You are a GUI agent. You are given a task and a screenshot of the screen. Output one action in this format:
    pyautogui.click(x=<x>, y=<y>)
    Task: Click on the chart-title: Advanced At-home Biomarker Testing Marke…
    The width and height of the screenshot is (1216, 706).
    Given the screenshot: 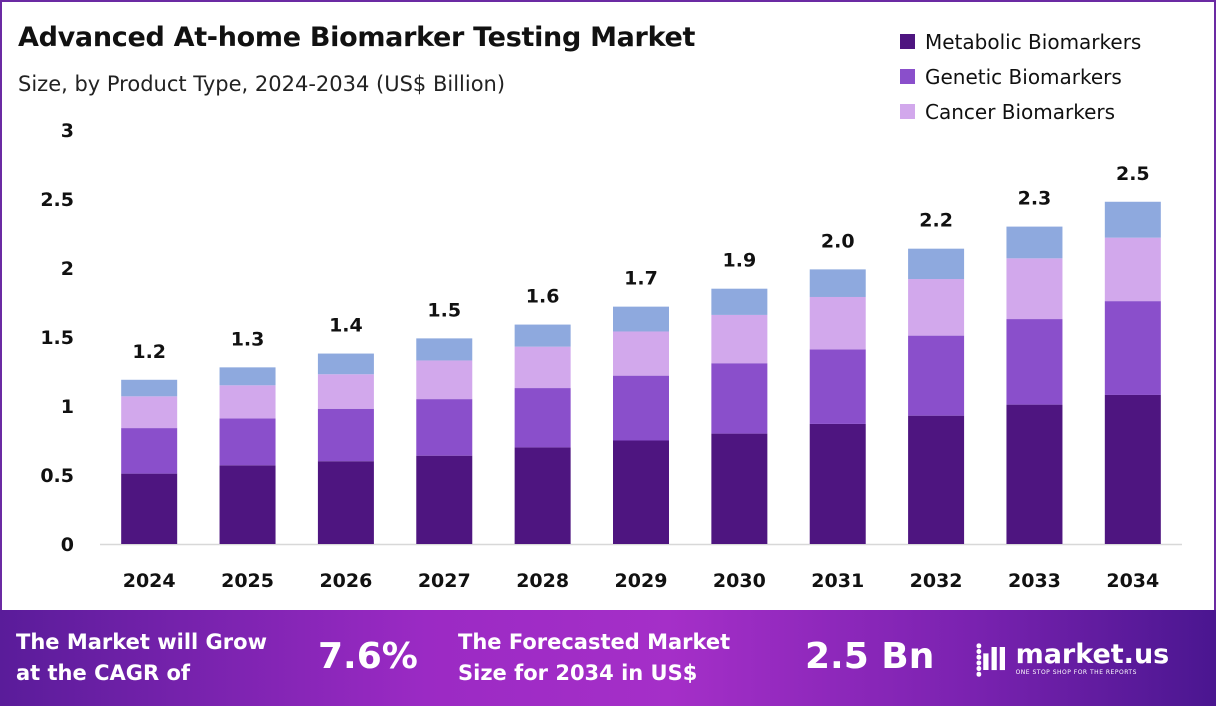 What is the action you would take?
    pyautogui.click(x=357, y=37)
    